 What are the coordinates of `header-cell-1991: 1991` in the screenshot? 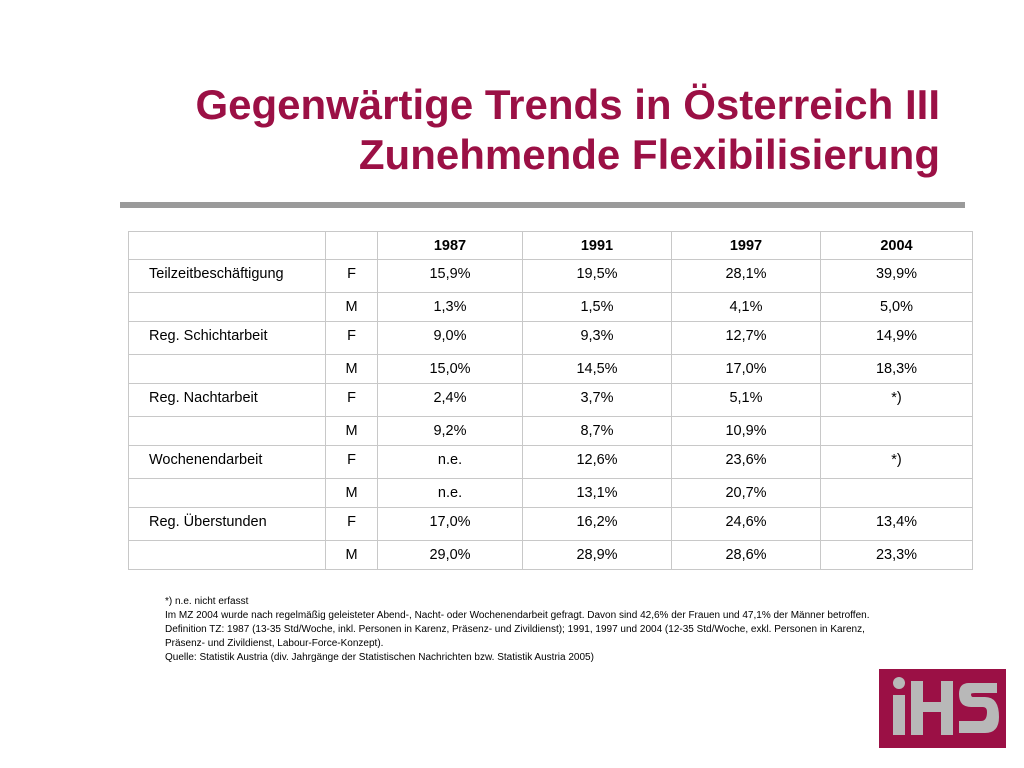 It's located at (597, 245).